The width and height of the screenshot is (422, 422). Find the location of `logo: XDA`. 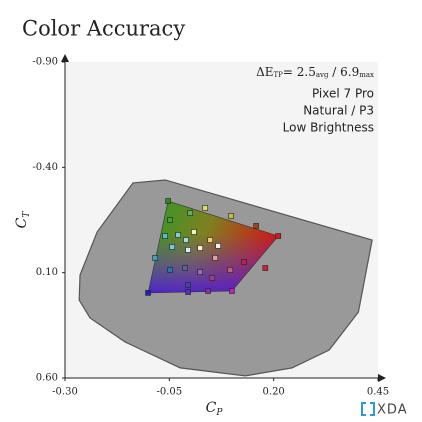

logo: XDA is located at coordinates (384, 410).